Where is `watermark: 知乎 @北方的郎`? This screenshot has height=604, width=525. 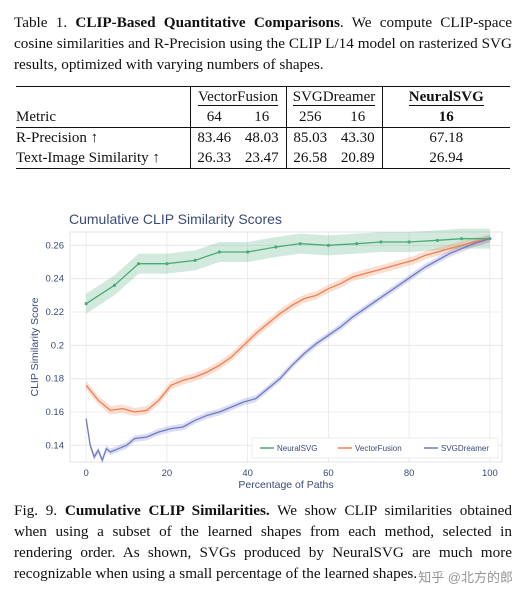
watermark: 知乎 @北方的郎 is located at coordinates (465, 577).